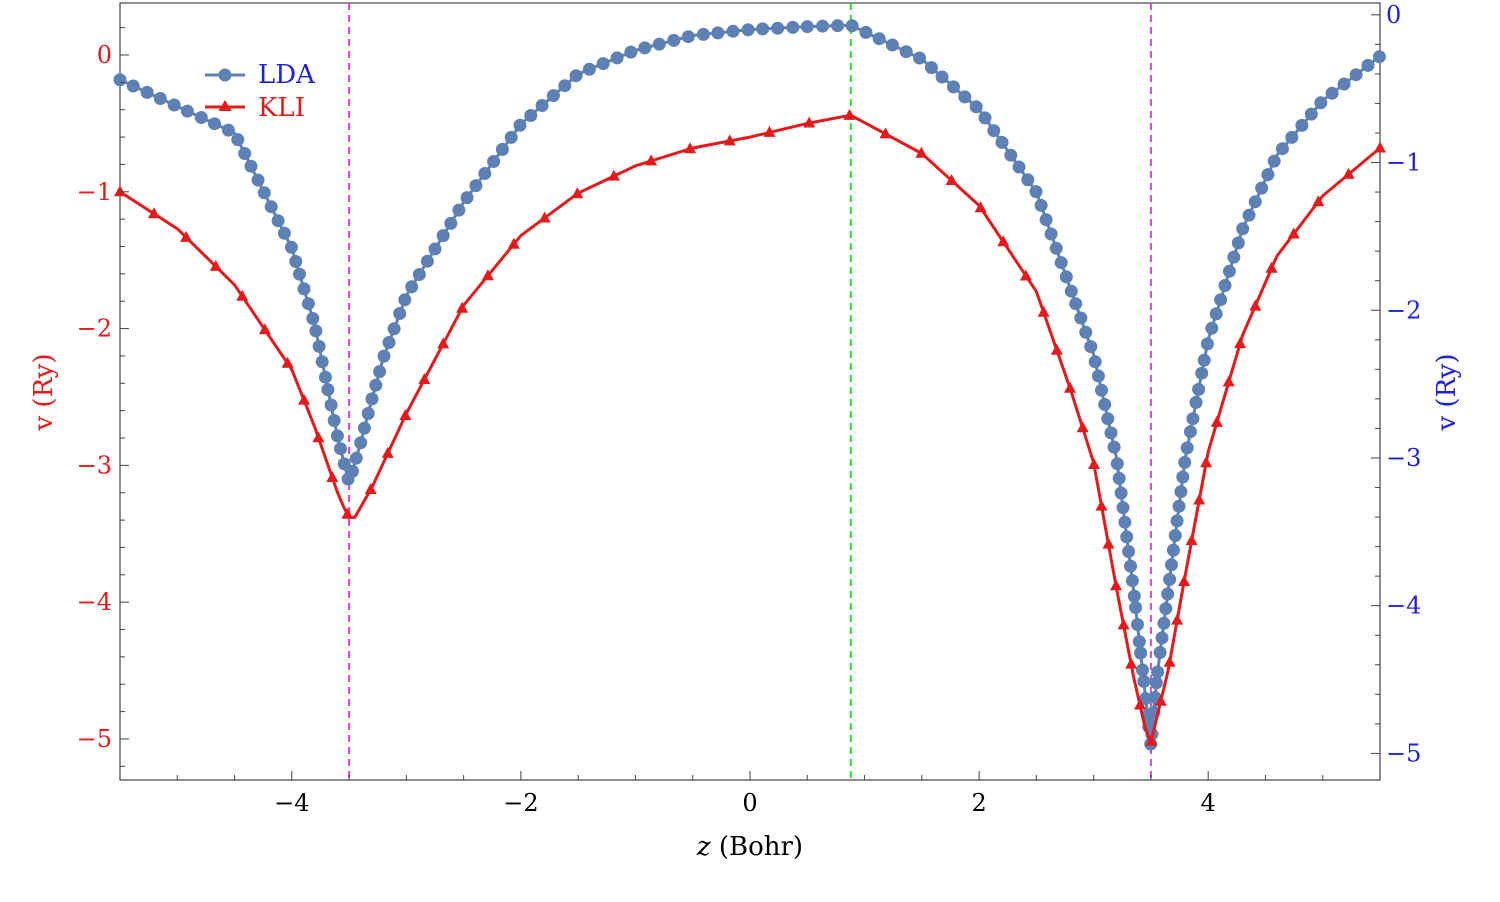  I want to click on x-tick-label: −2, so click(520, 803).